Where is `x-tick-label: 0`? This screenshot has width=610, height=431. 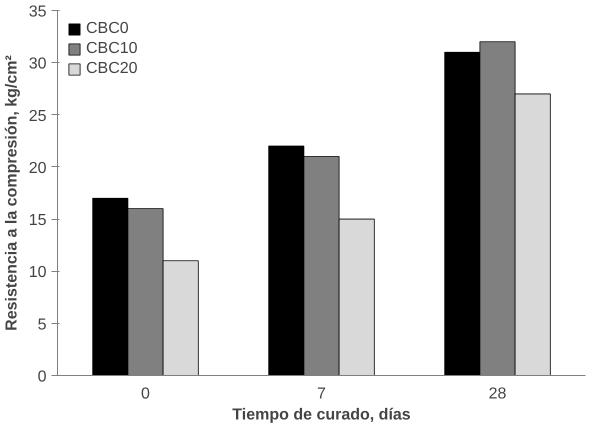 x-tick-label: 0 is located at coordinates (145, 394).